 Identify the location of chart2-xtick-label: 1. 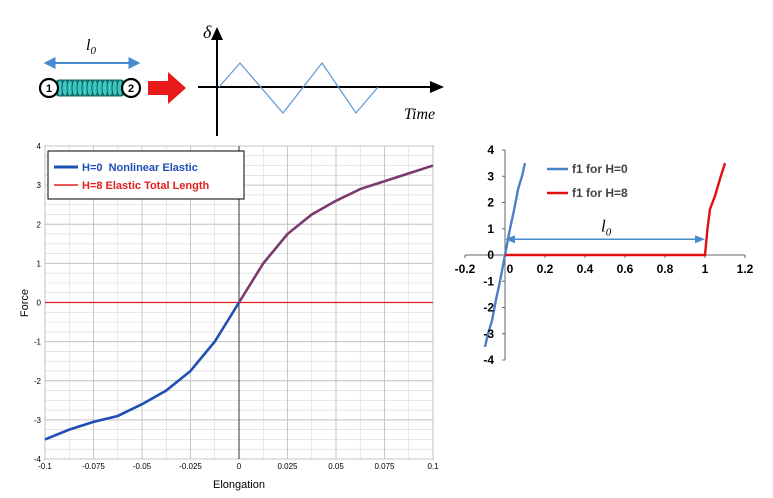
(705, 269).